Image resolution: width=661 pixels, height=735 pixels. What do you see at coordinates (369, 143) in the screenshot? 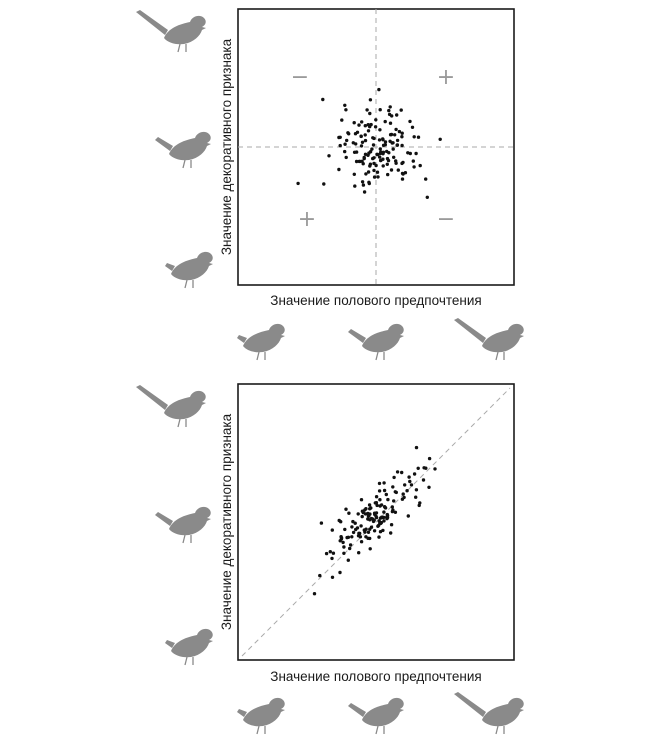
I see `scatter-points` at bounding box center [369, 143].